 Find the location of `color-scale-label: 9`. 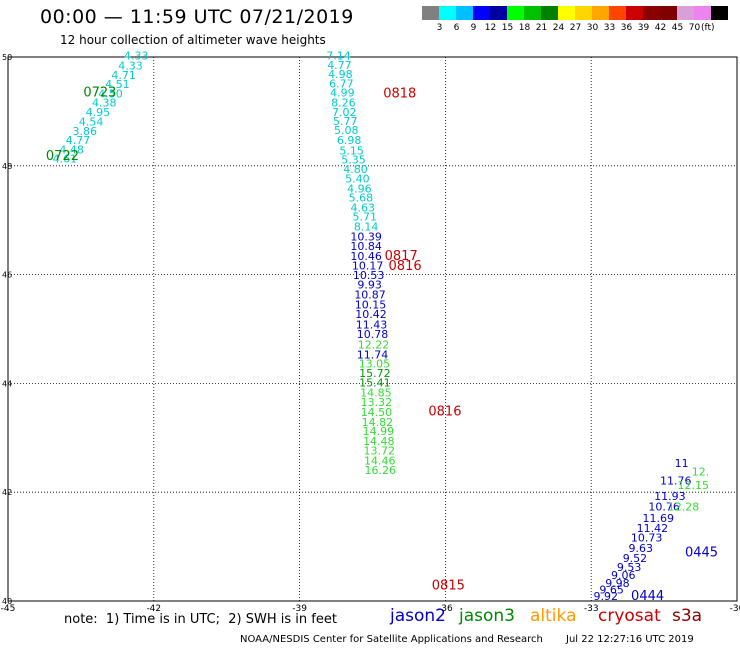

color-scale-label: 9 is located at coordinates (473, 28).